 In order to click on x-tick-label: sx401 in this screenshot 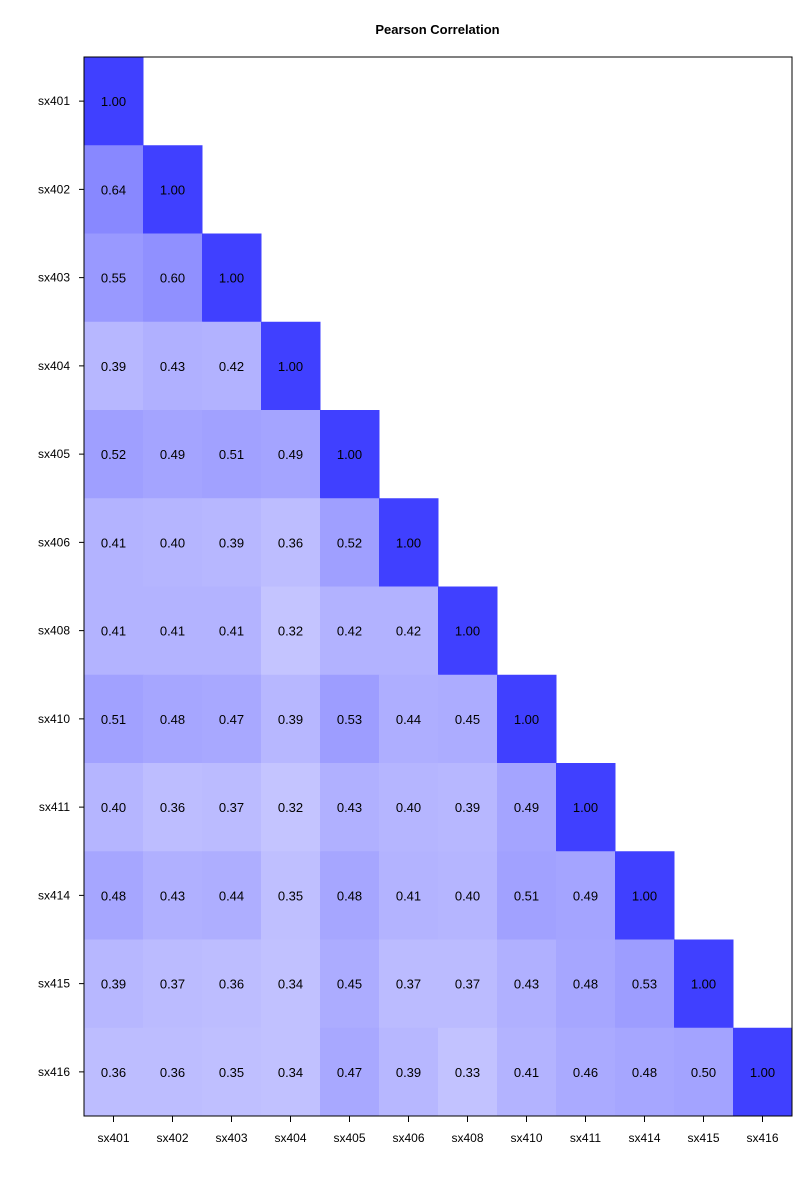, I will do `click(113, 1138)`.